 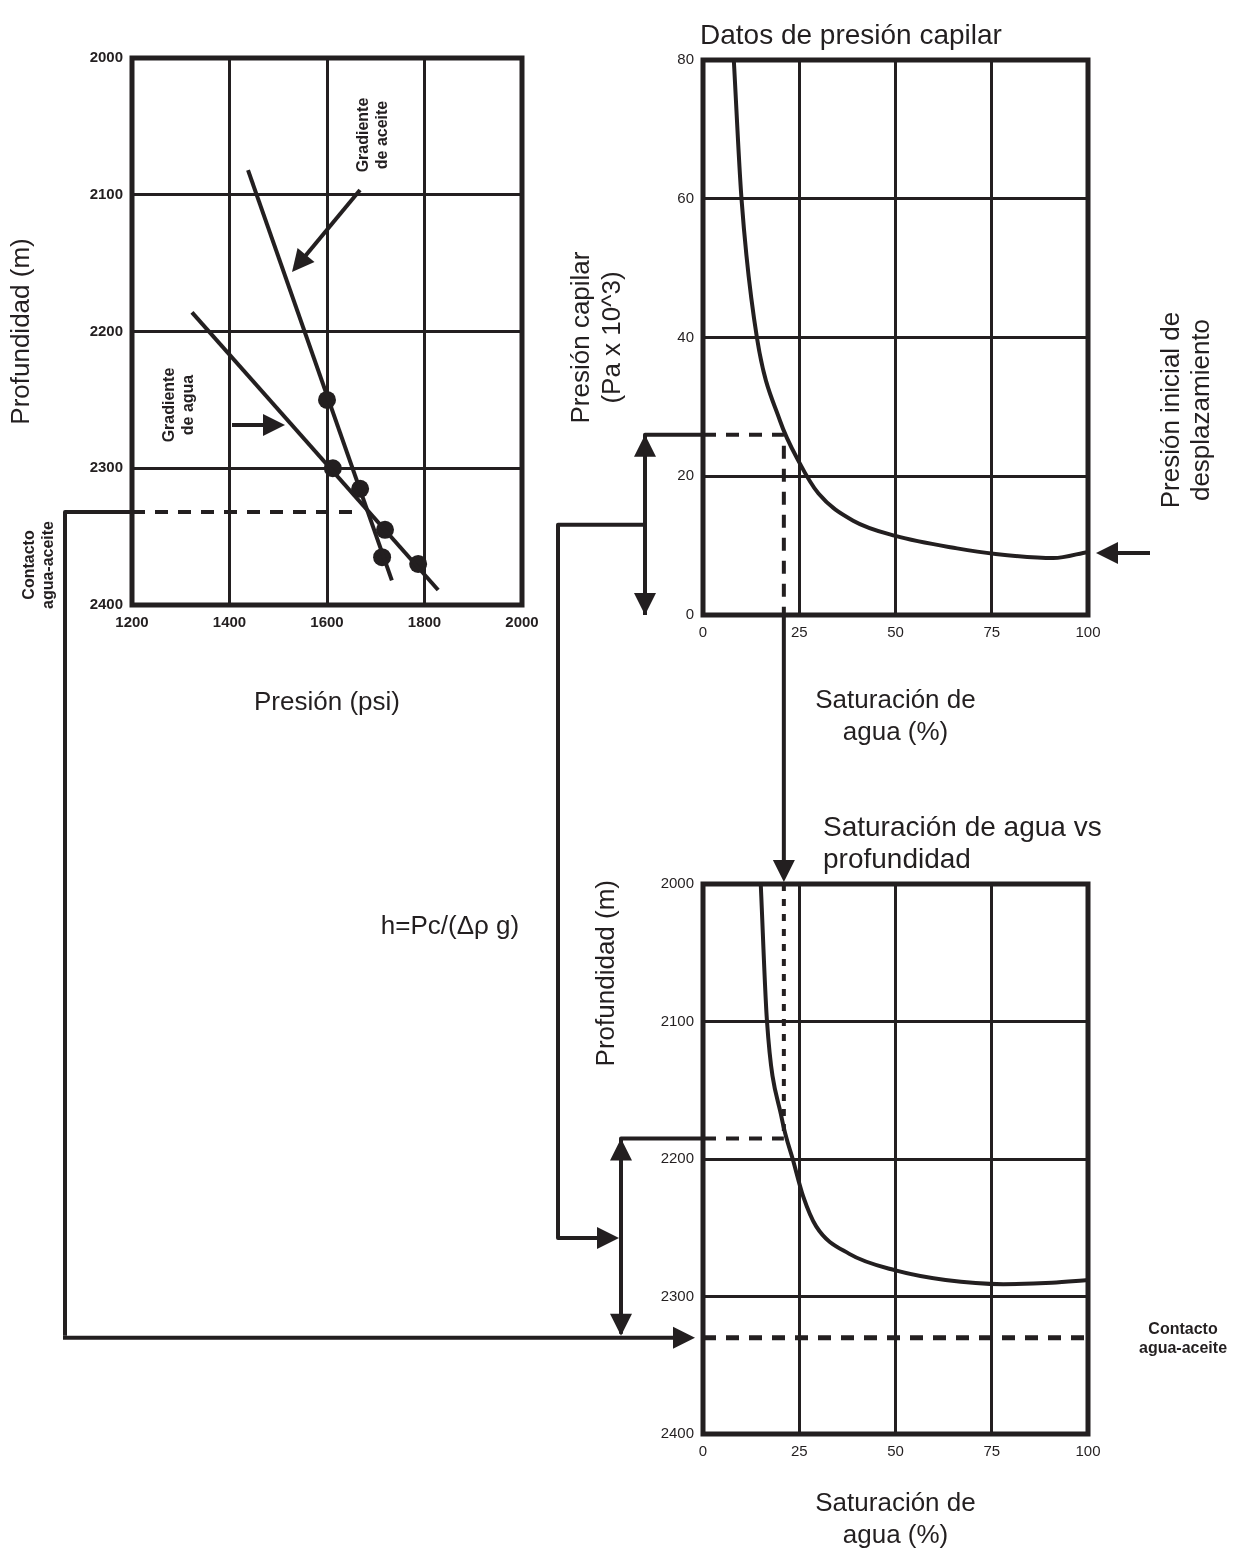 I want to click on x-tick-label: 2000, so click(x=522, y=622).